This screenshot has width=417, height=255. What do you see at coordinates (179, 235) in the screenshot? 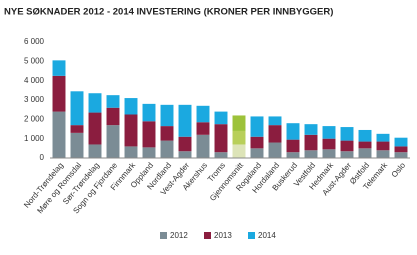
I see `legend-label: 2012` at bounding box center [179, 235].